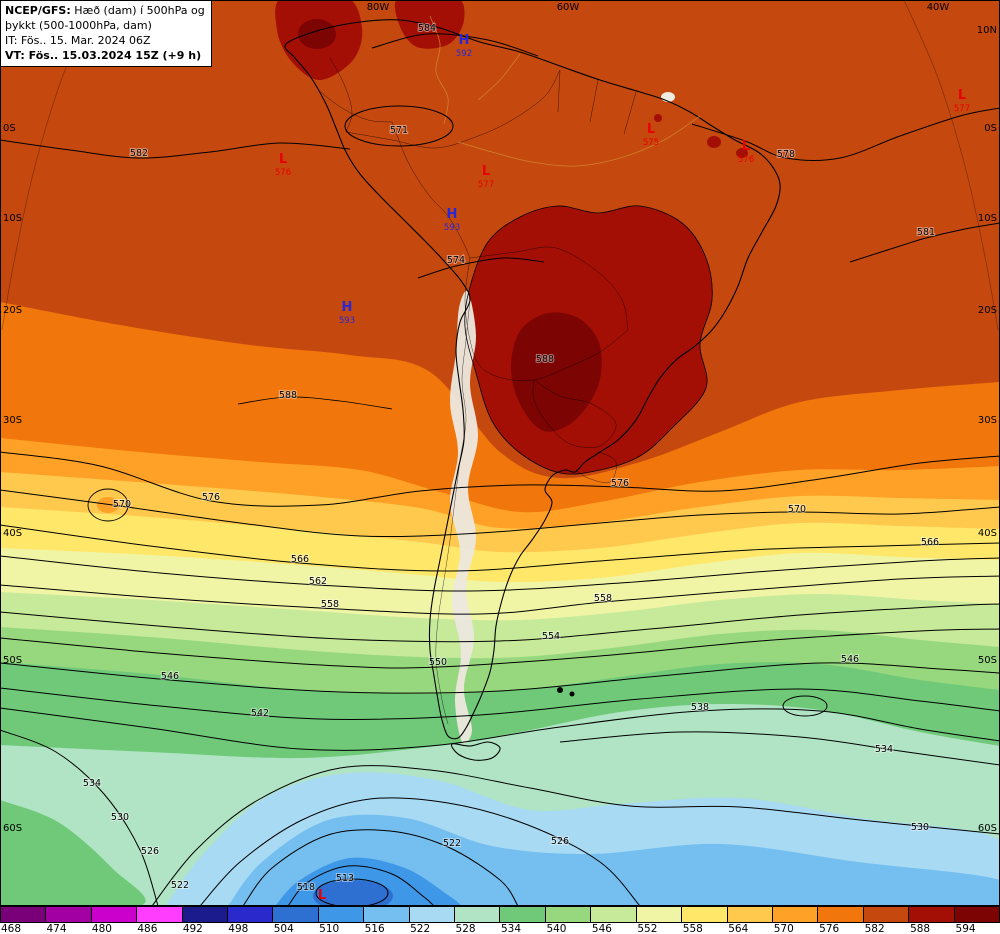 This screenshot has width=1000, height=934. I want to click on legend-title: NCEP/GFS: Hæð (dam) í 500hPa og, so click(105, 10).